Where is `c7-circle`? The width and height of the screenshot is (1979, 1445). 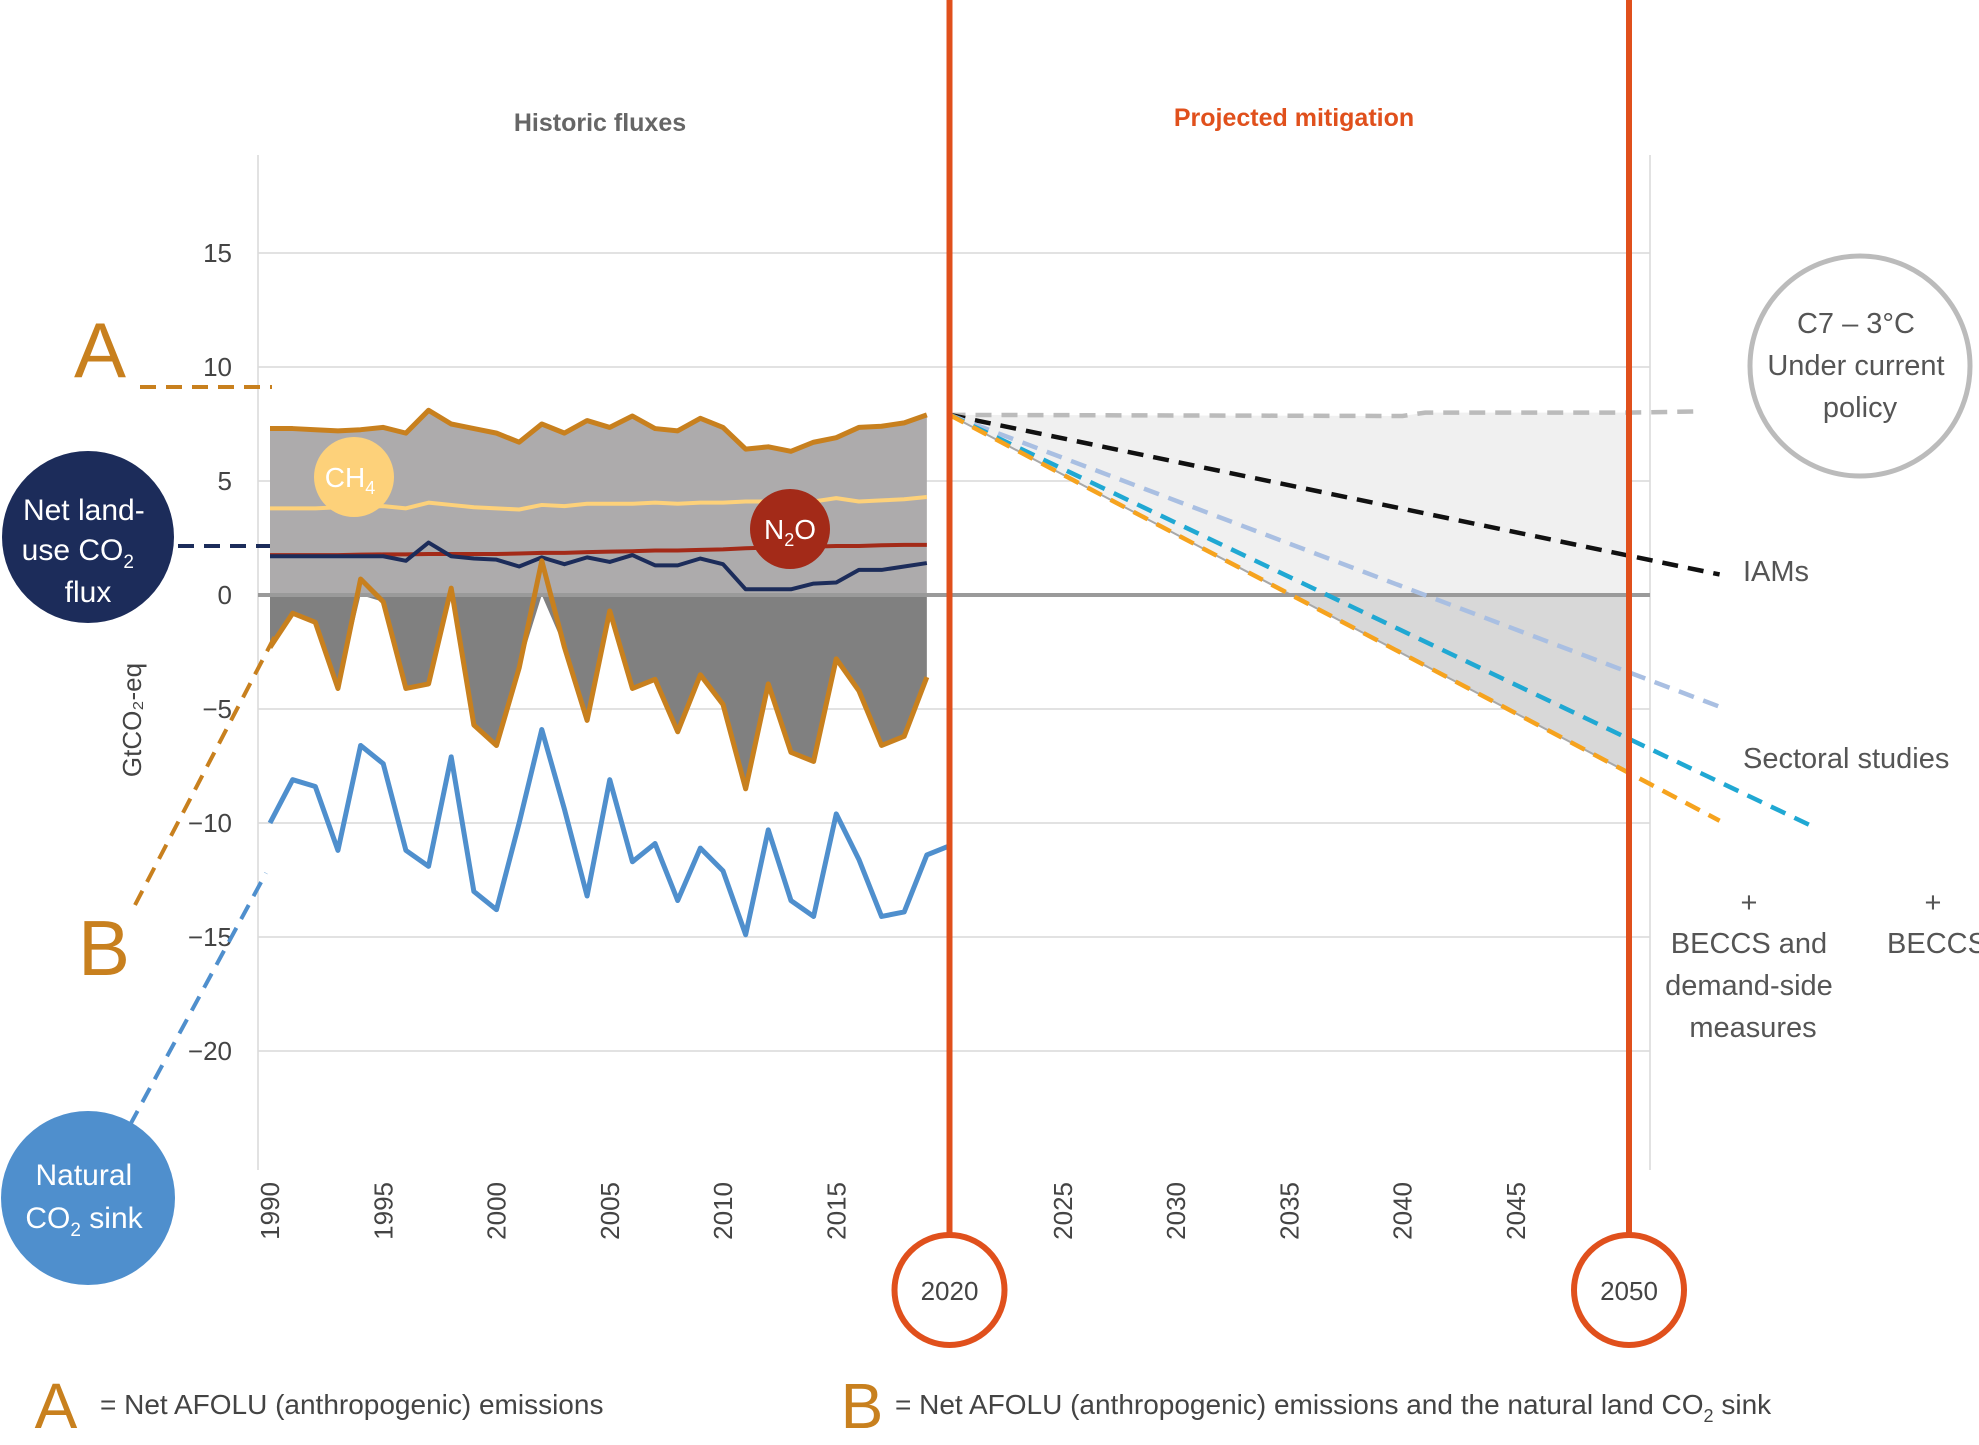
c7-circle is located at coordinates (1860, 366).